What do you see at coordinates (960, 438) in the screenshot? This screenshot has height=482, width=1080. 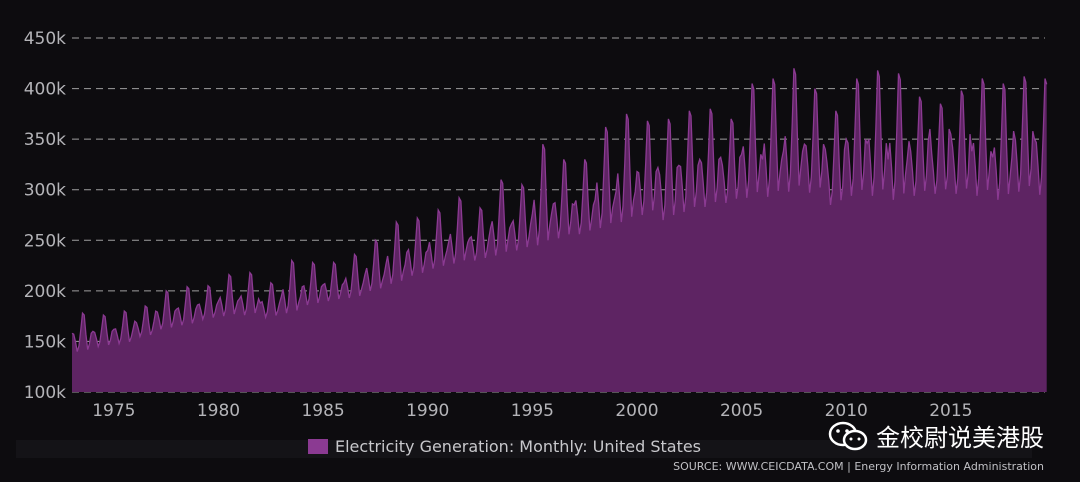 I see `watermark-text: 金校尉说美港股` at bounding box center [960, 438].